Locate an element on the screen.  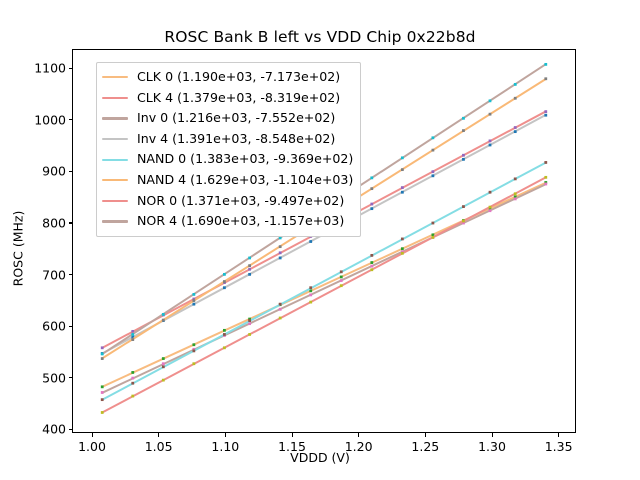
x-tick-label: 1.05 is located at coordinates (158, 446).